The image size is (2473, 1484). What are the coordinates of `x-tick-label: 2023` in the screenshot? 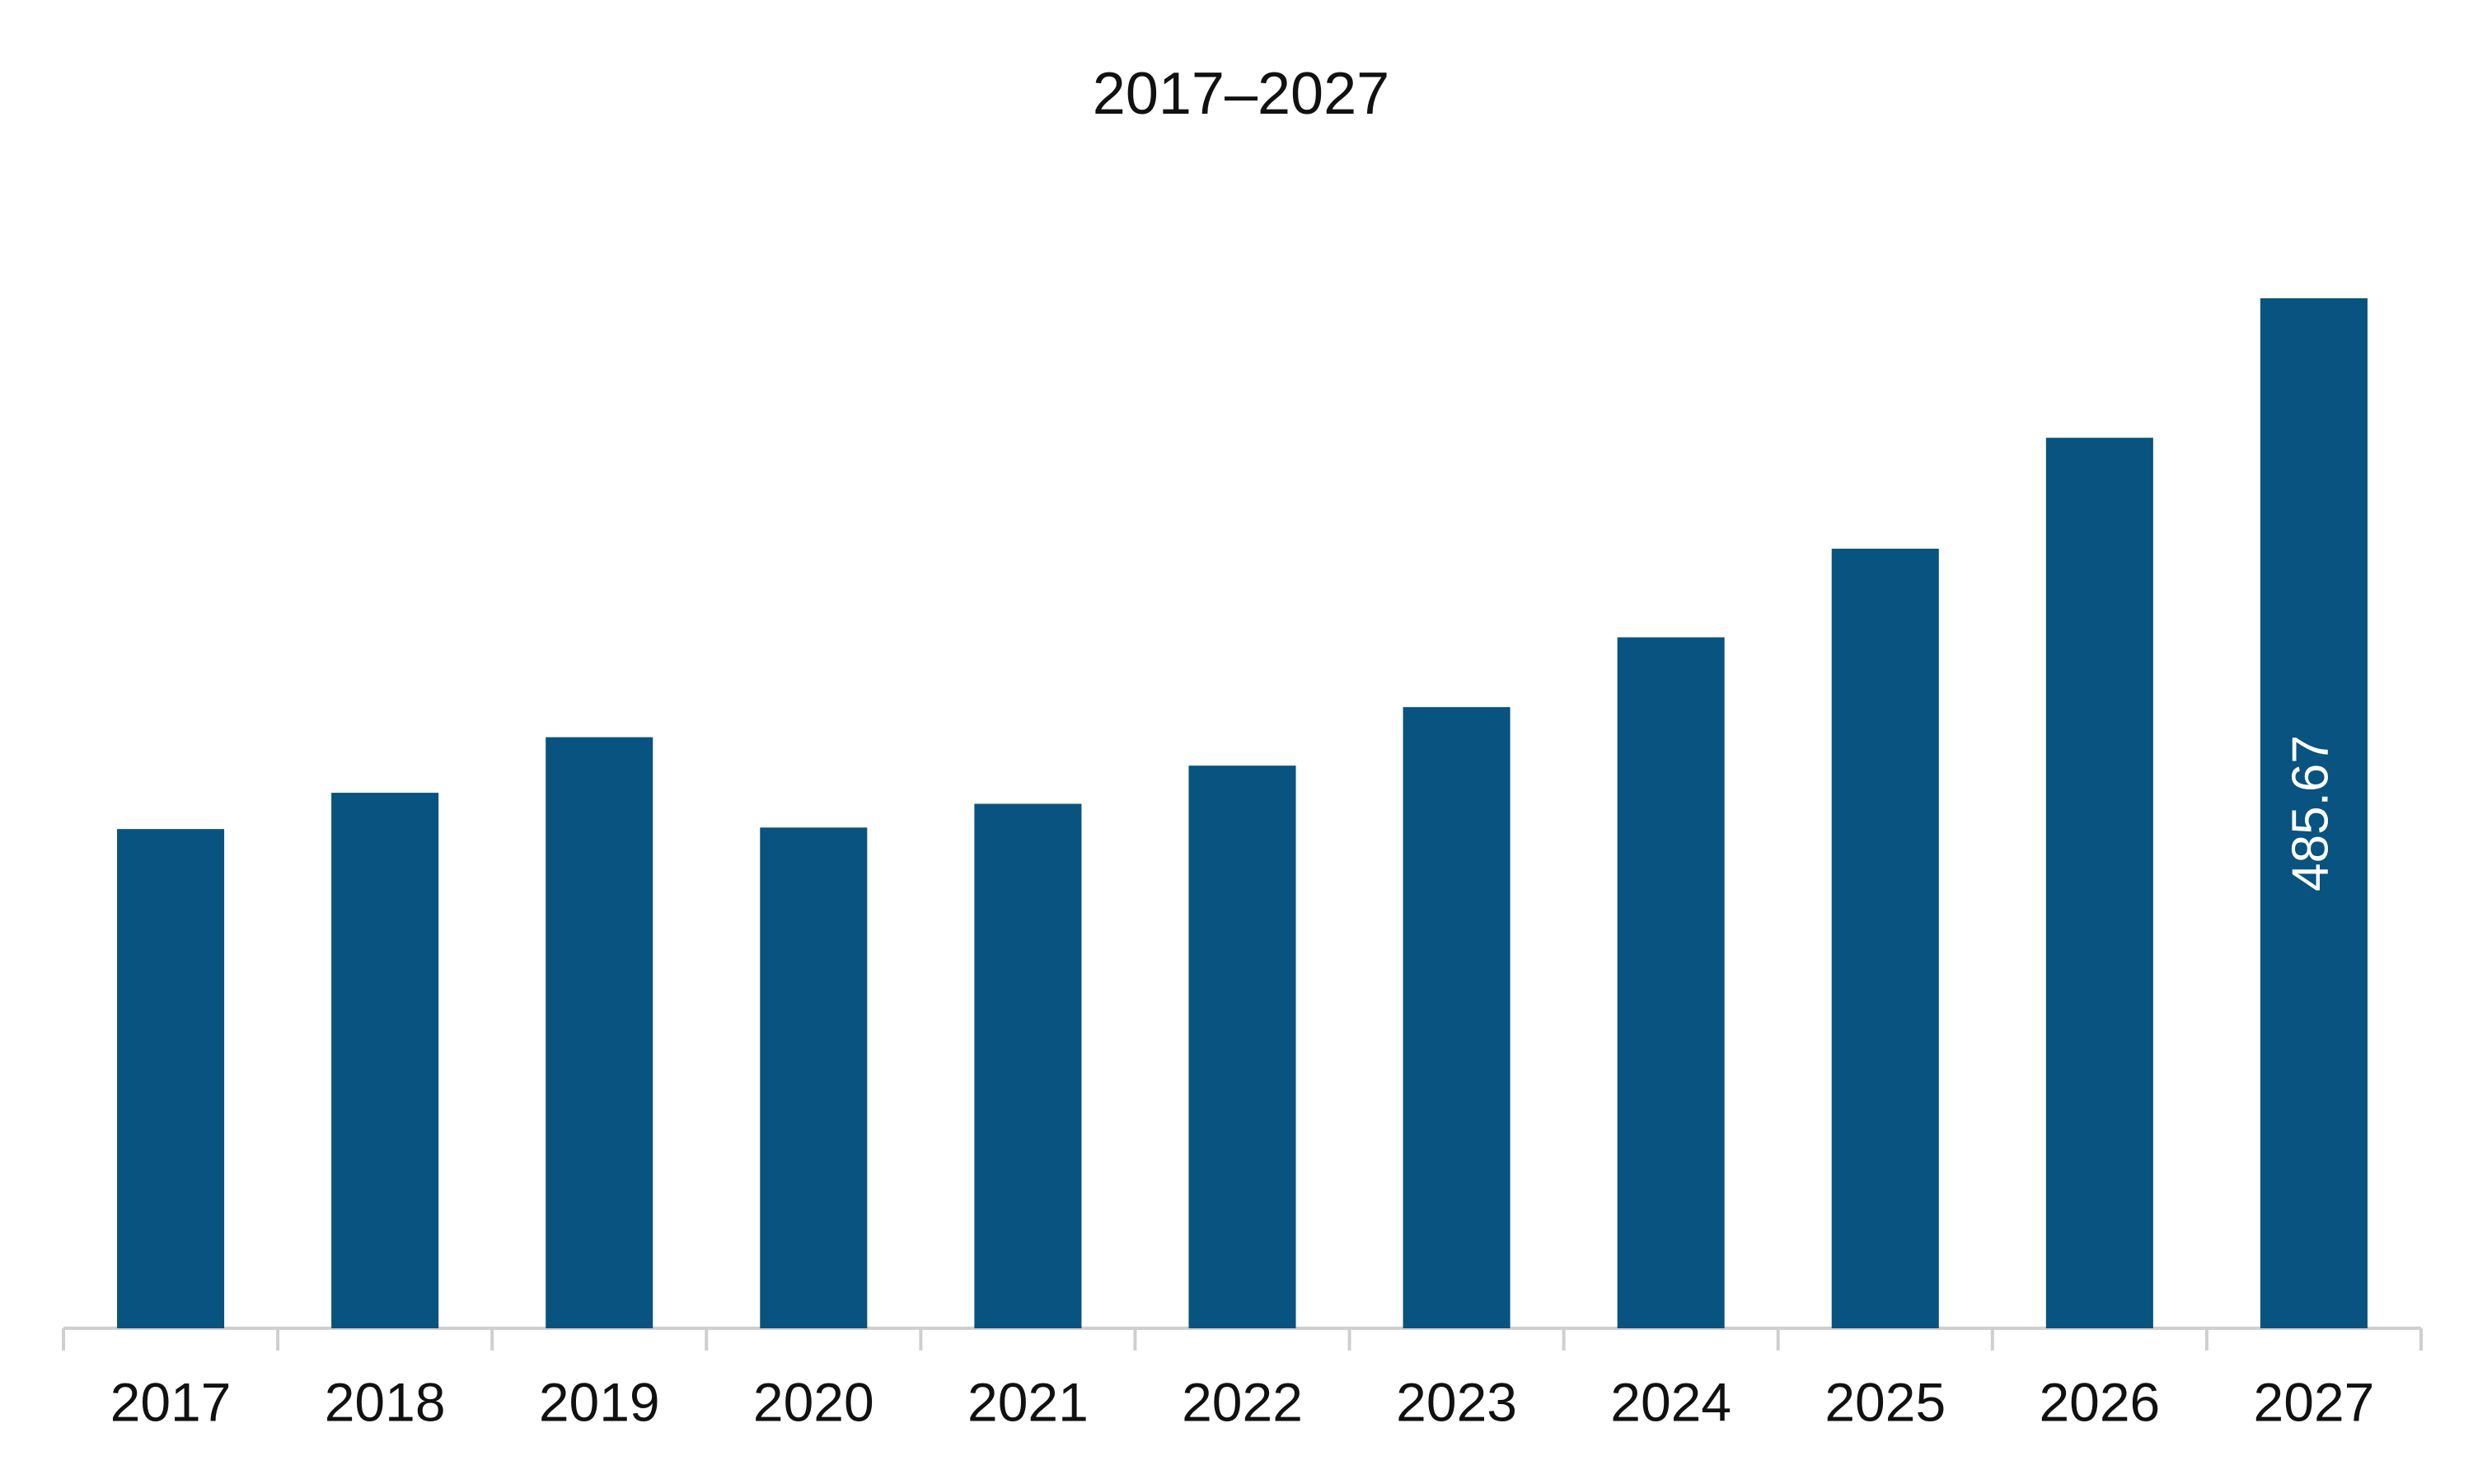 It's located at (1457, 1402).